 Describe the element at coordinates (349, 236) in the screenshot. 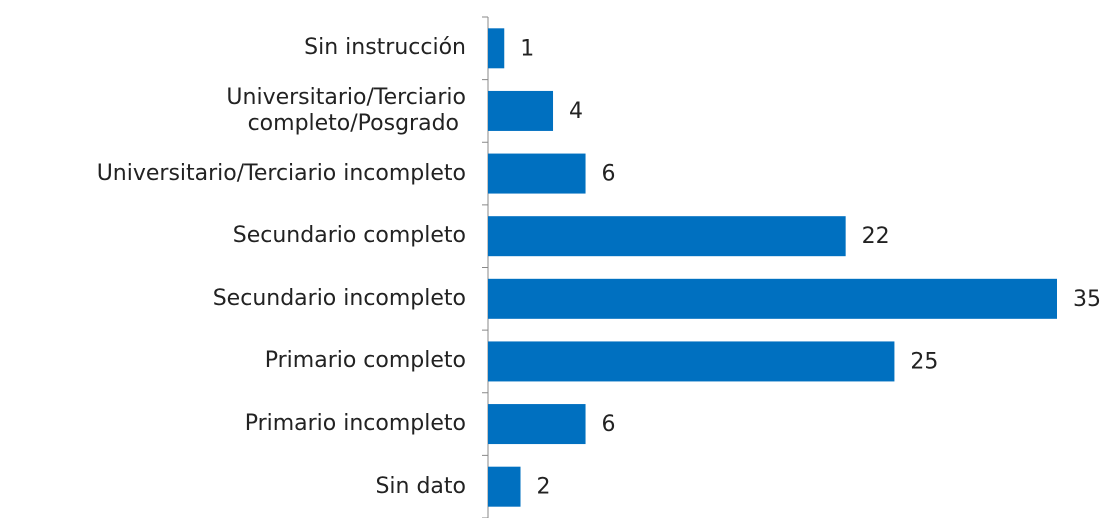

I see `category-label: Secundario completo` at that location.